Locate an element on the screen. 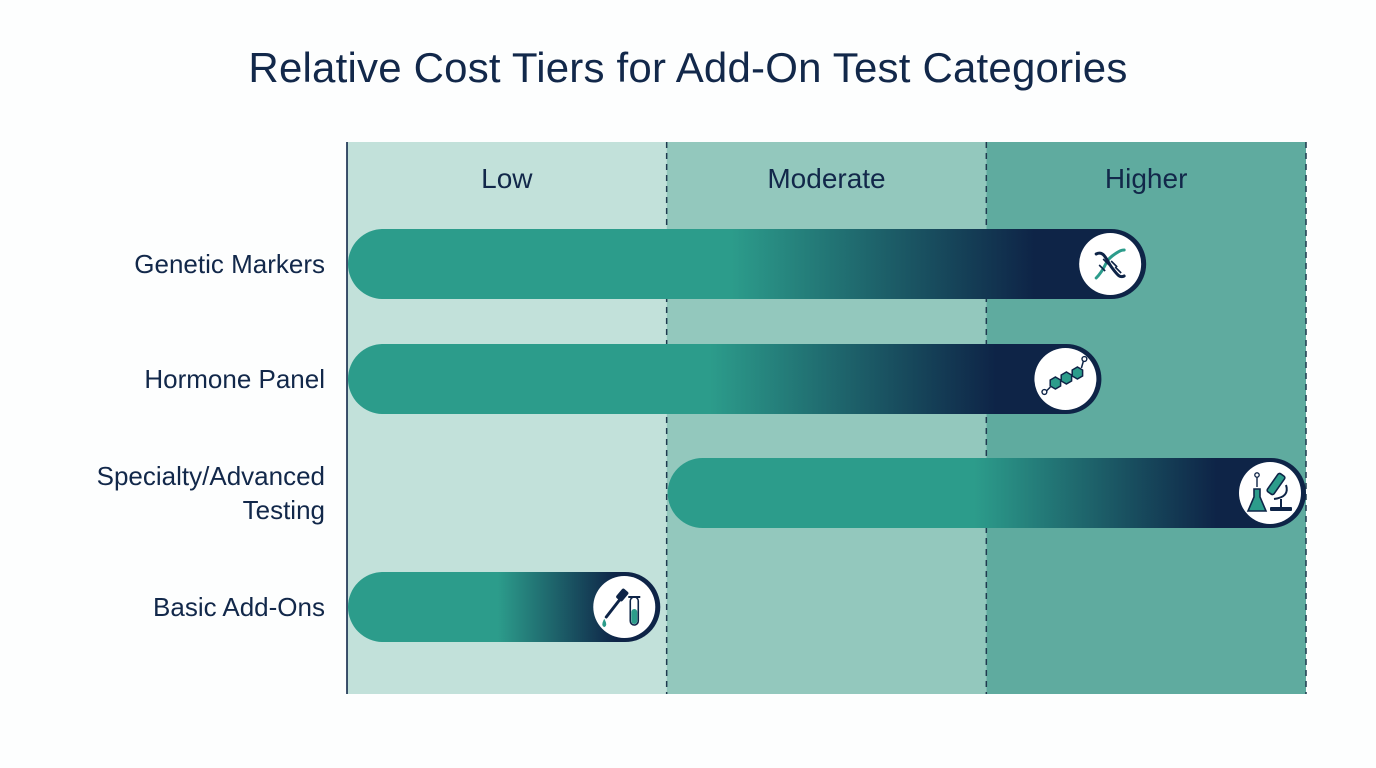  row-label: Hormone Panel is located at coordinates (234, 379).